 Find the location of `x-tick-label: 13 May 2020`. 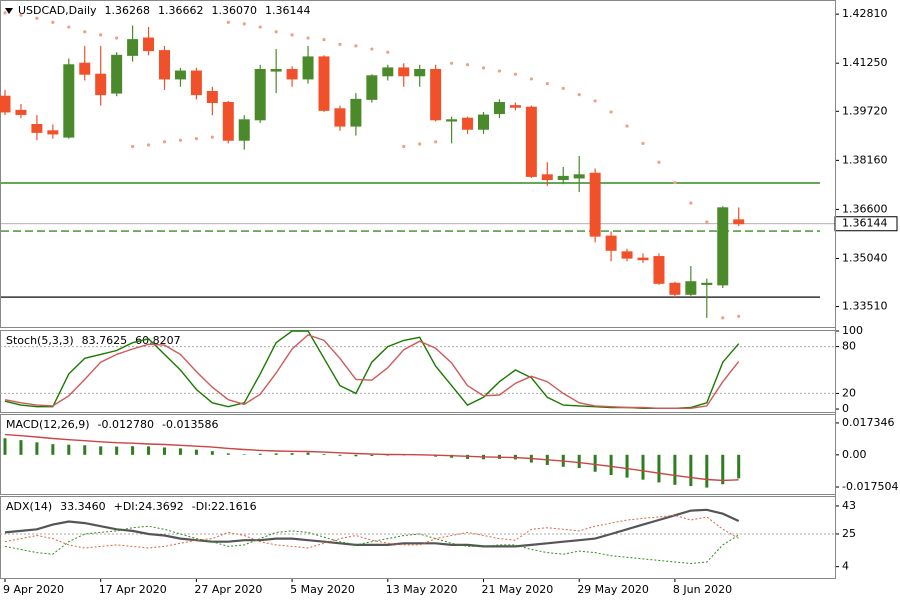

x-tick-label: 13 May 2020 is located at coordinates (422, 589).